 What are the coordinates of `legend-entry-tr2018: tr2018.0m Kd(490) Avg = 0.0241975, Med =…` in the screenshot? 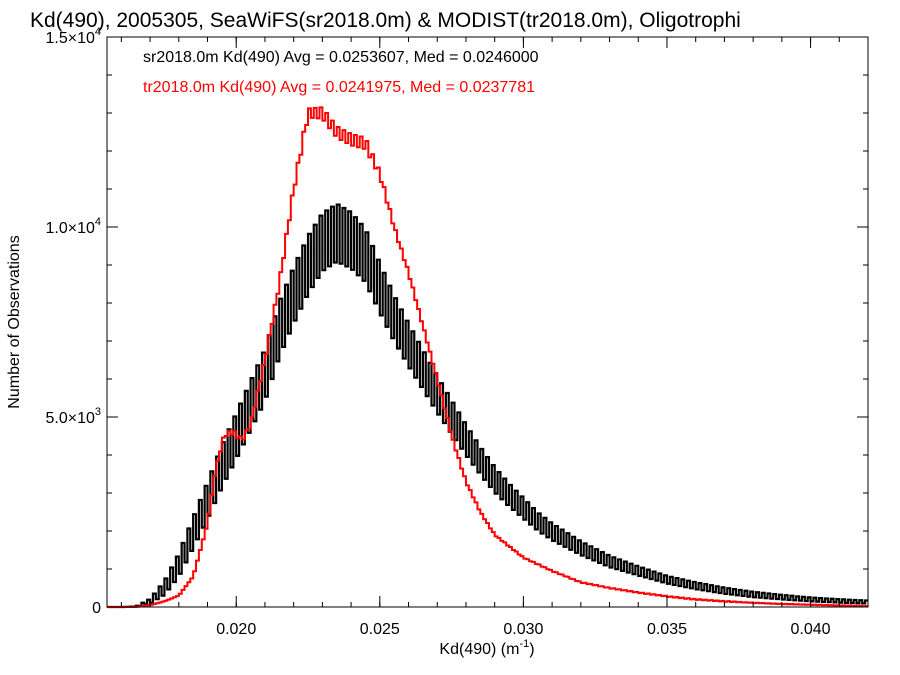 It's located at (339, 87).